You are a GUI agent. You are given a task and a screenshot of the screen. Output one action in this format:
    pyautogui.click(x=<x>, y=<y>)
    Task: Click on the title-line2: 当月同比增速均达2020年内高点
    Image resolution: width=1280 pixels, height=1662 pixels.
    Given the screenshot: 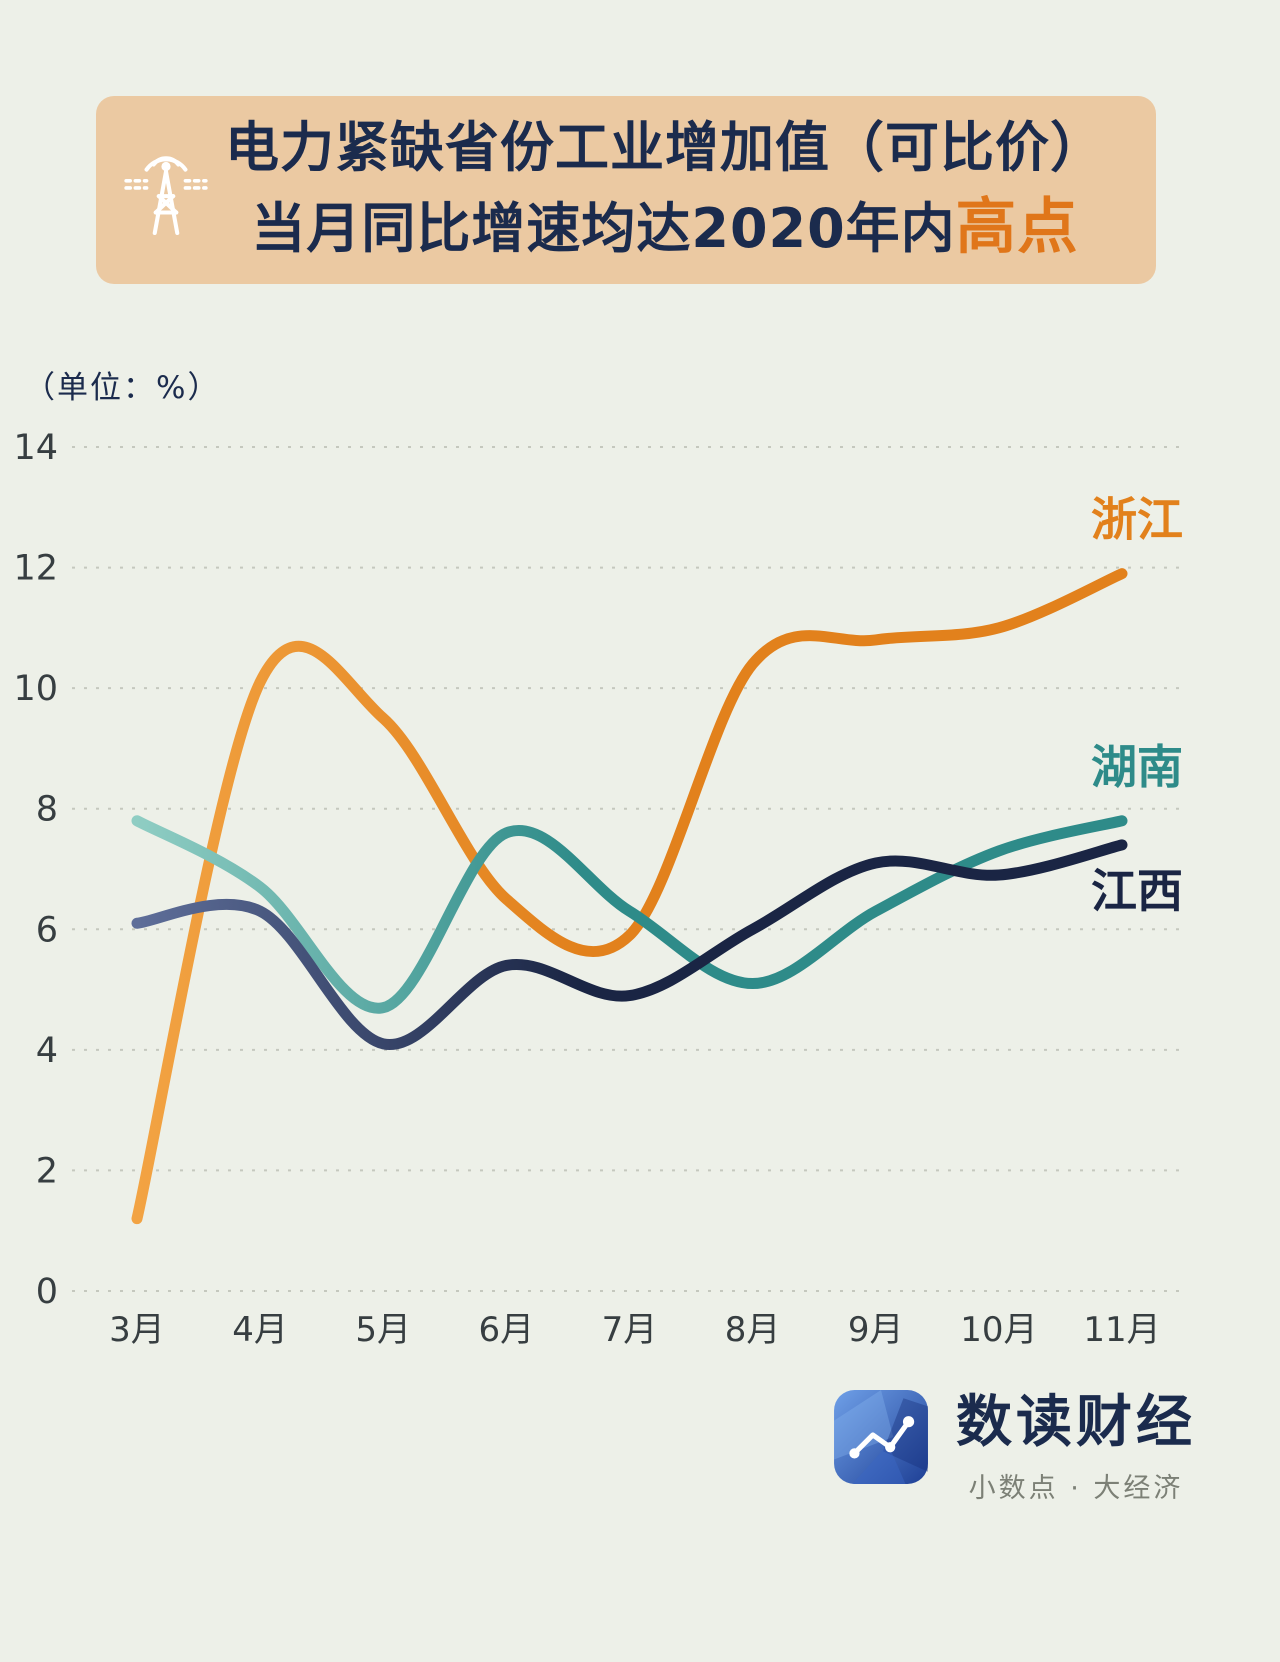 What is the action you would take?
    pyautogui.click(x=665, y=227)
    